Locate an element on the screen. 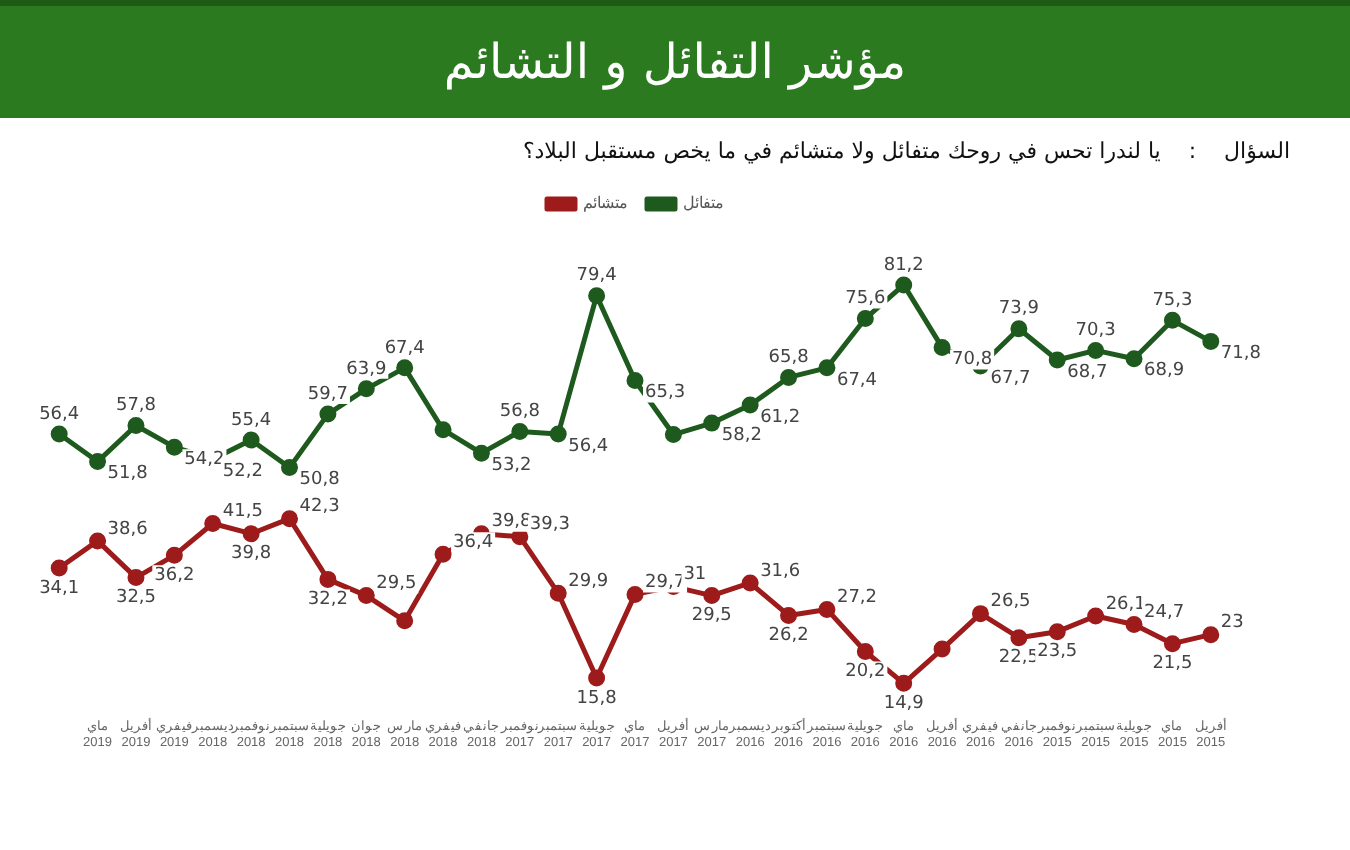  data-label: 52,2 is located at coordinates (242, 471).